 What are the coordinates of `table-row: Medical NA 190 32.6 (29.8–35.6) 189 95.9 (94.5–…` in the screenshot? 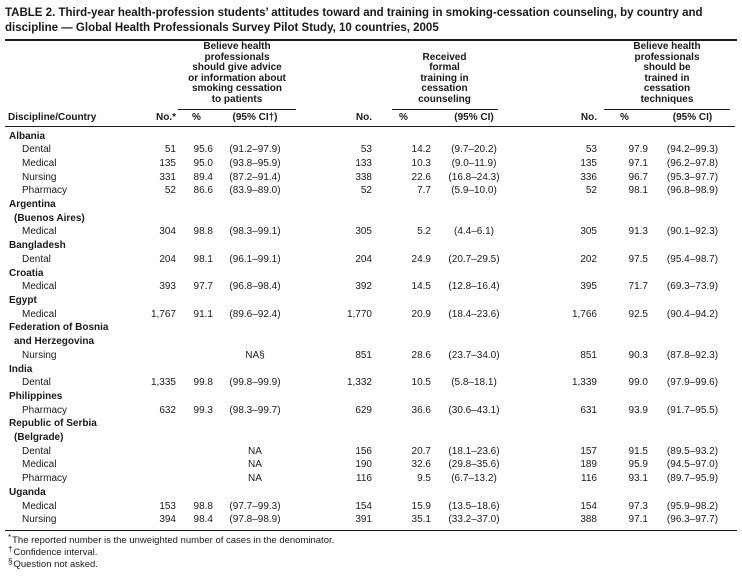 It's located at (370, 465).